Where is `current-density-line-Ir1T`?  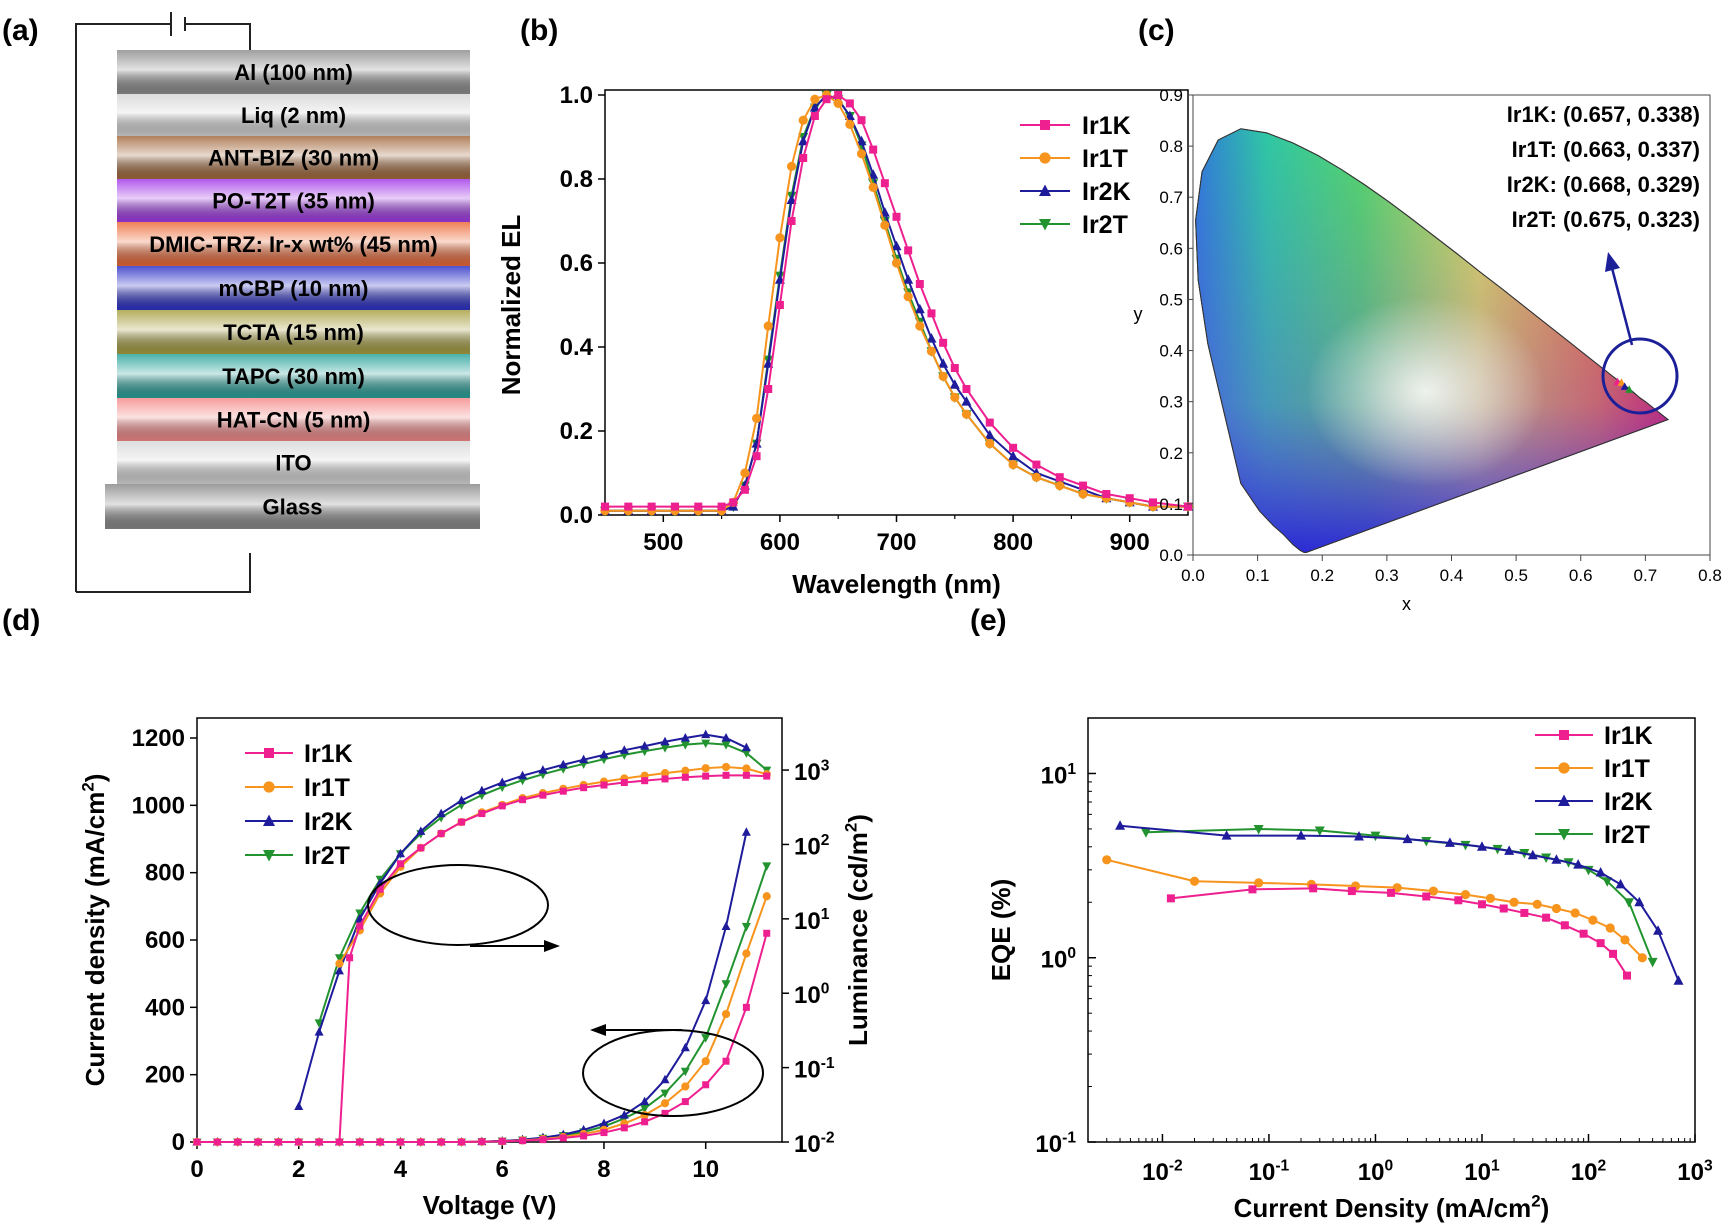 current-density-line-Ir1T is located at coordinates (482, 1019).